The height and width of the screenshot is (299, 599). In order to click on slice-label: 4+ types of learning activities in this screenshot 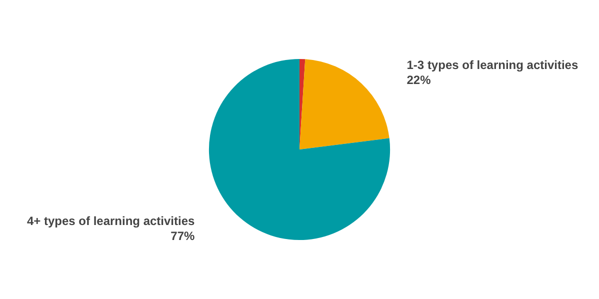, I will do `click(111, 221)`.